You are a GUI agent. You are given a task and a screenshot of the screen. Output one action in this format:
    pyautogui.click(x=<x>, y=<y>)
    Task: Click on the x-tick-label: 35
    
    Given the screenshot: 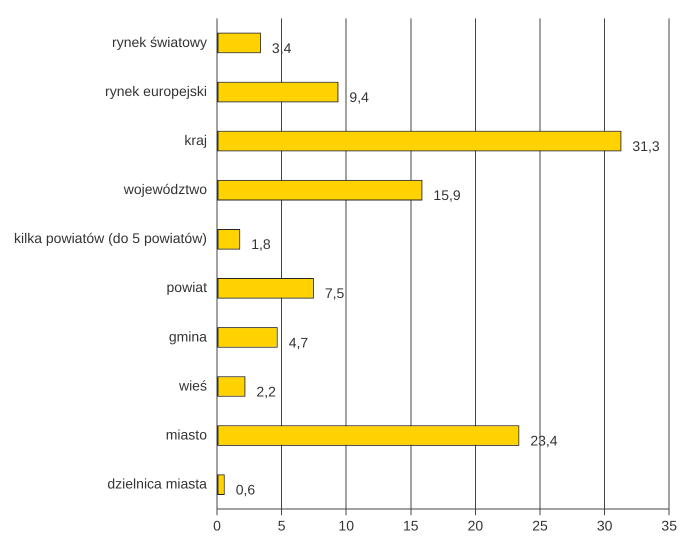 What is the action you would take?
    pyautogui.click(x=669, y=525)
    